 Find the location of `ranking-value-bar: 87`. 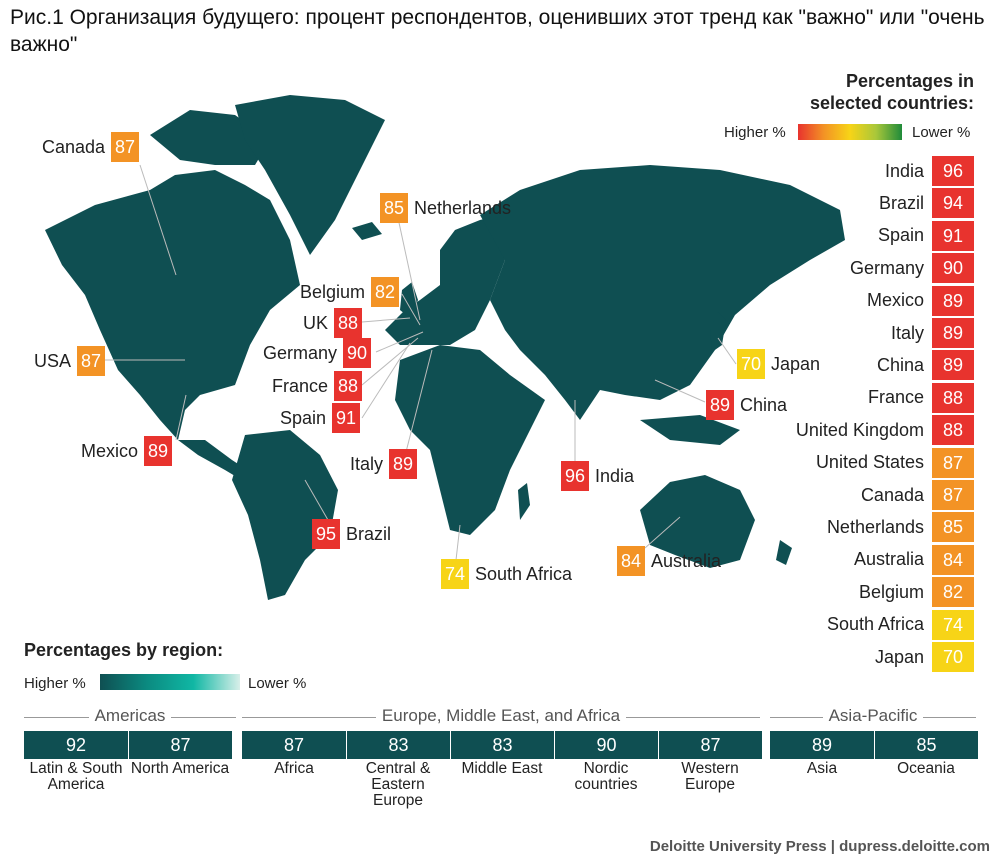

ranking-value-bar: 87 is located at coordinates (953, 495).